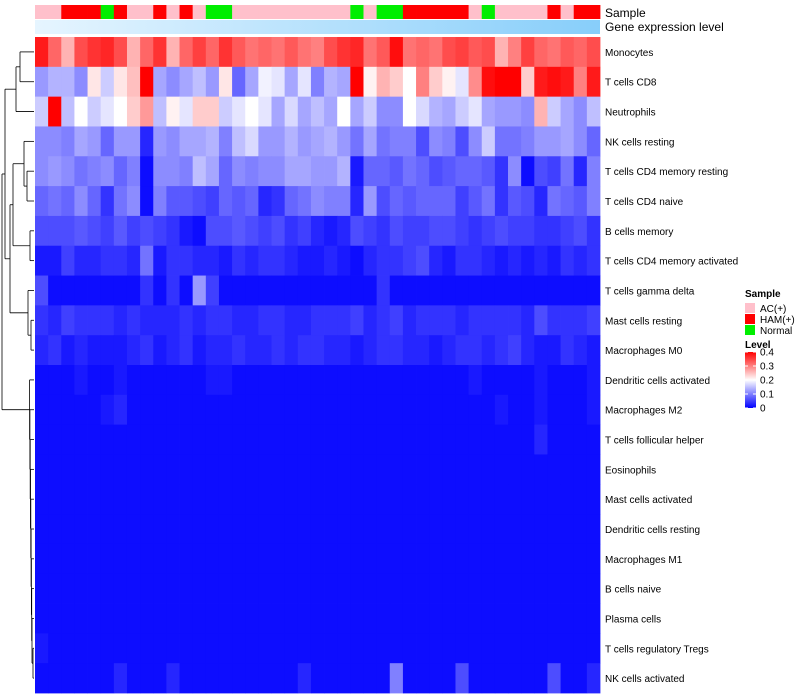 The height and width of the screenshot is (700, 800). What do you see at coordinates (773, 309) in the screenshot?
I see `sample-legend-label: AC(+)` at bounding box center [773, 309].